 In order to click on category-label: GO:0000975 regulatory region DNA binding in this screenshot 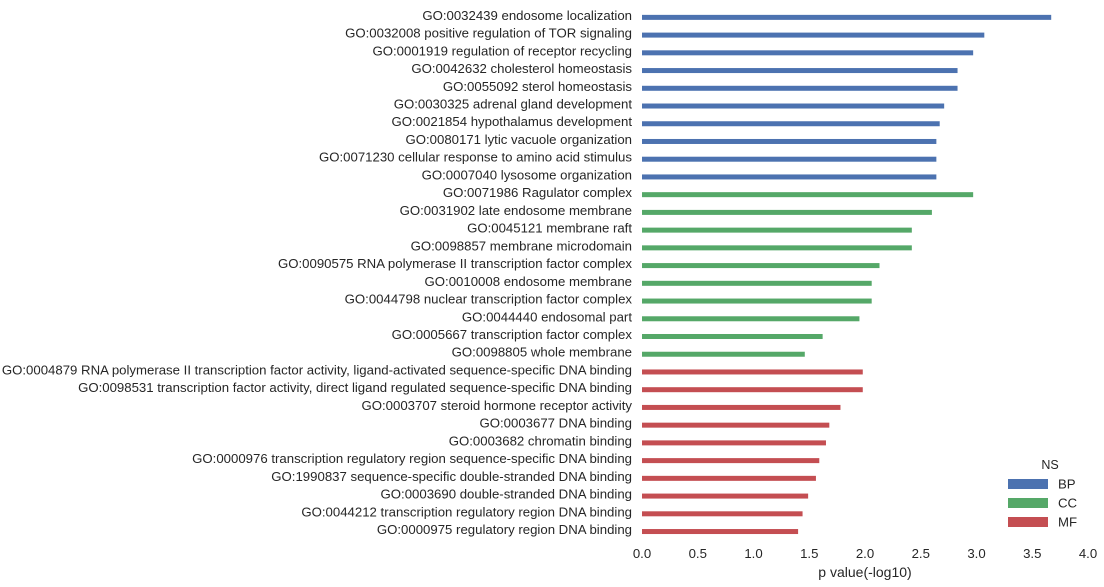, I will do `click(504, 529)`.